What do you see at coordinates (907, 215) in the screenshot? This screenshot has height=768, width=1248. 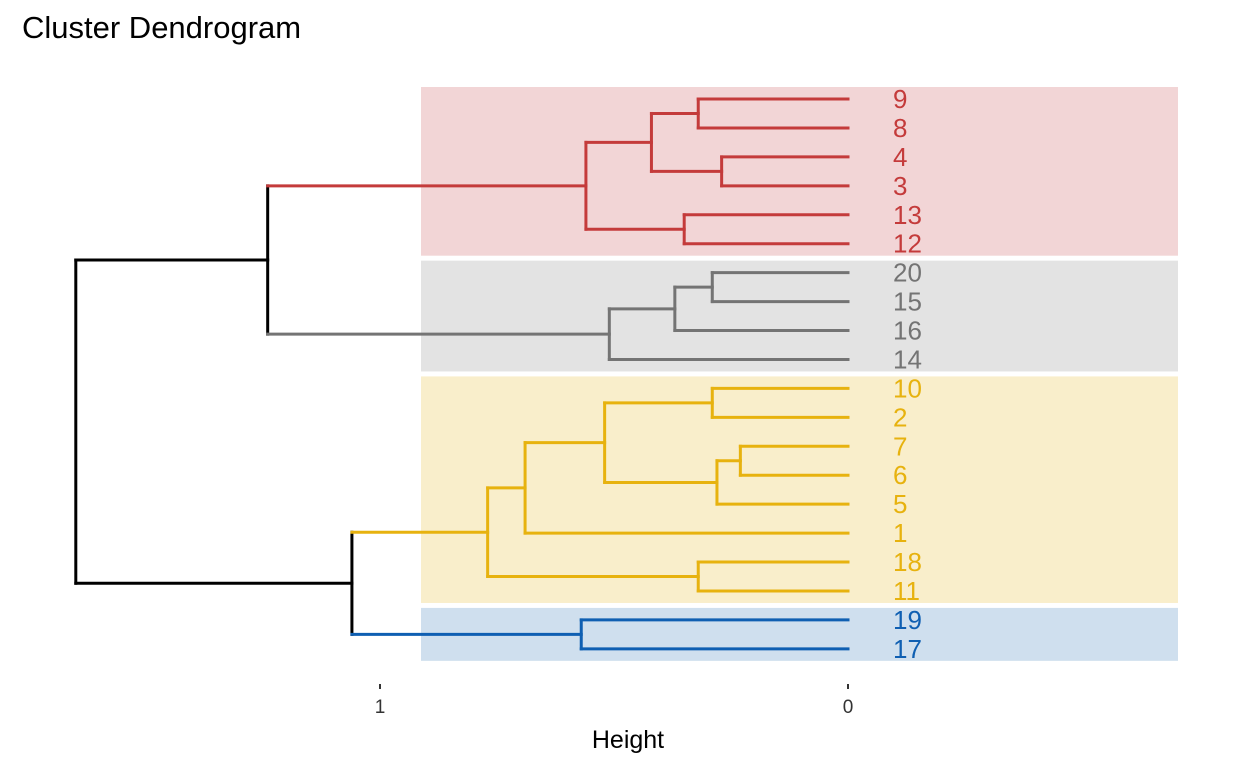 I see `leaf-label-13: 13` at bounding box center [907, 215].